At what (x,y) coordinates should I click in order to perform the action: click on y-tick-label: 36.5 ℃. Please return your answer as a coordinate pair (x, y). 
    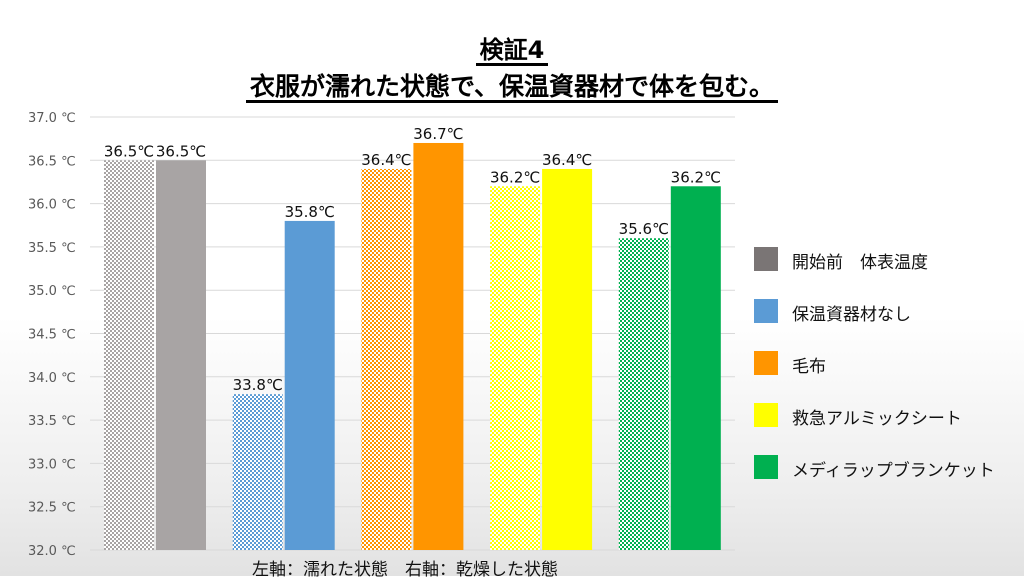
    Looking at the image, I should click on (52, 161).